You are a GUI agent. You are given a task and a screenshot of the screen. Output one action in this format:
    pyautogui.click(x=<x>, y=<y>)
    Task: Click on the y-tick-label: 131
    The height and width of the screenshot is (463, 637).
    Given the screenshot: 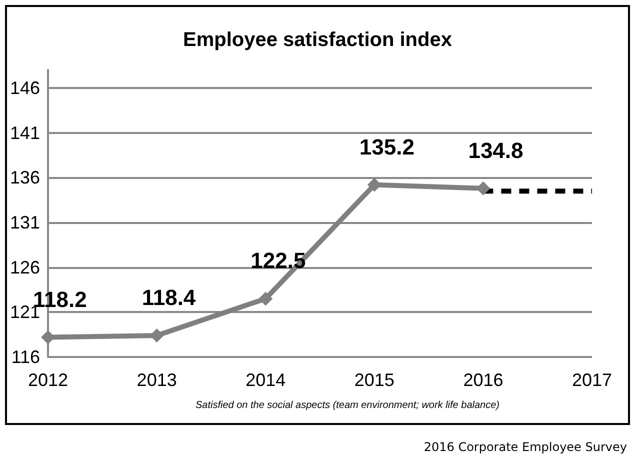 What is the action you would take?
    pyautogui.click(x=25, y=222)
    